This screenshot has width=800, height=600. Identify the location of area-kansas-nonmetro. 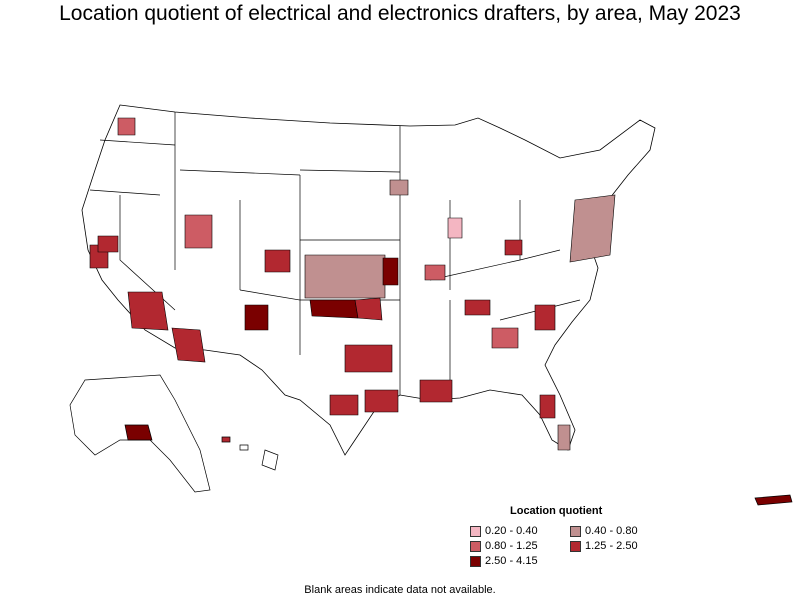
(345, 276).